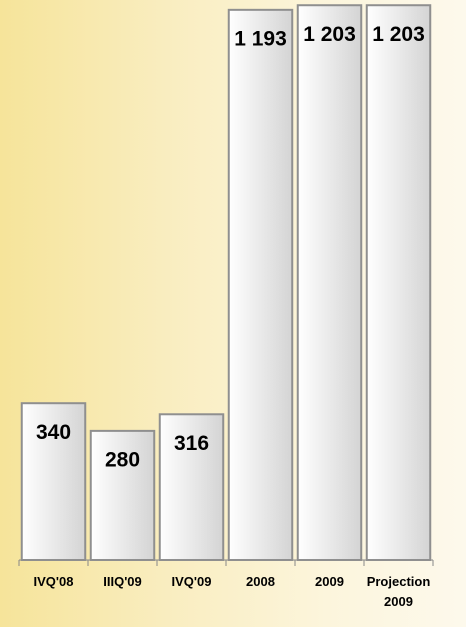 The height and width of the screenshot is (627, 466). Describe the element at coordinates (122, 581) in the screenshot. I see `x-tick-label: IIIQ'09` at that location.